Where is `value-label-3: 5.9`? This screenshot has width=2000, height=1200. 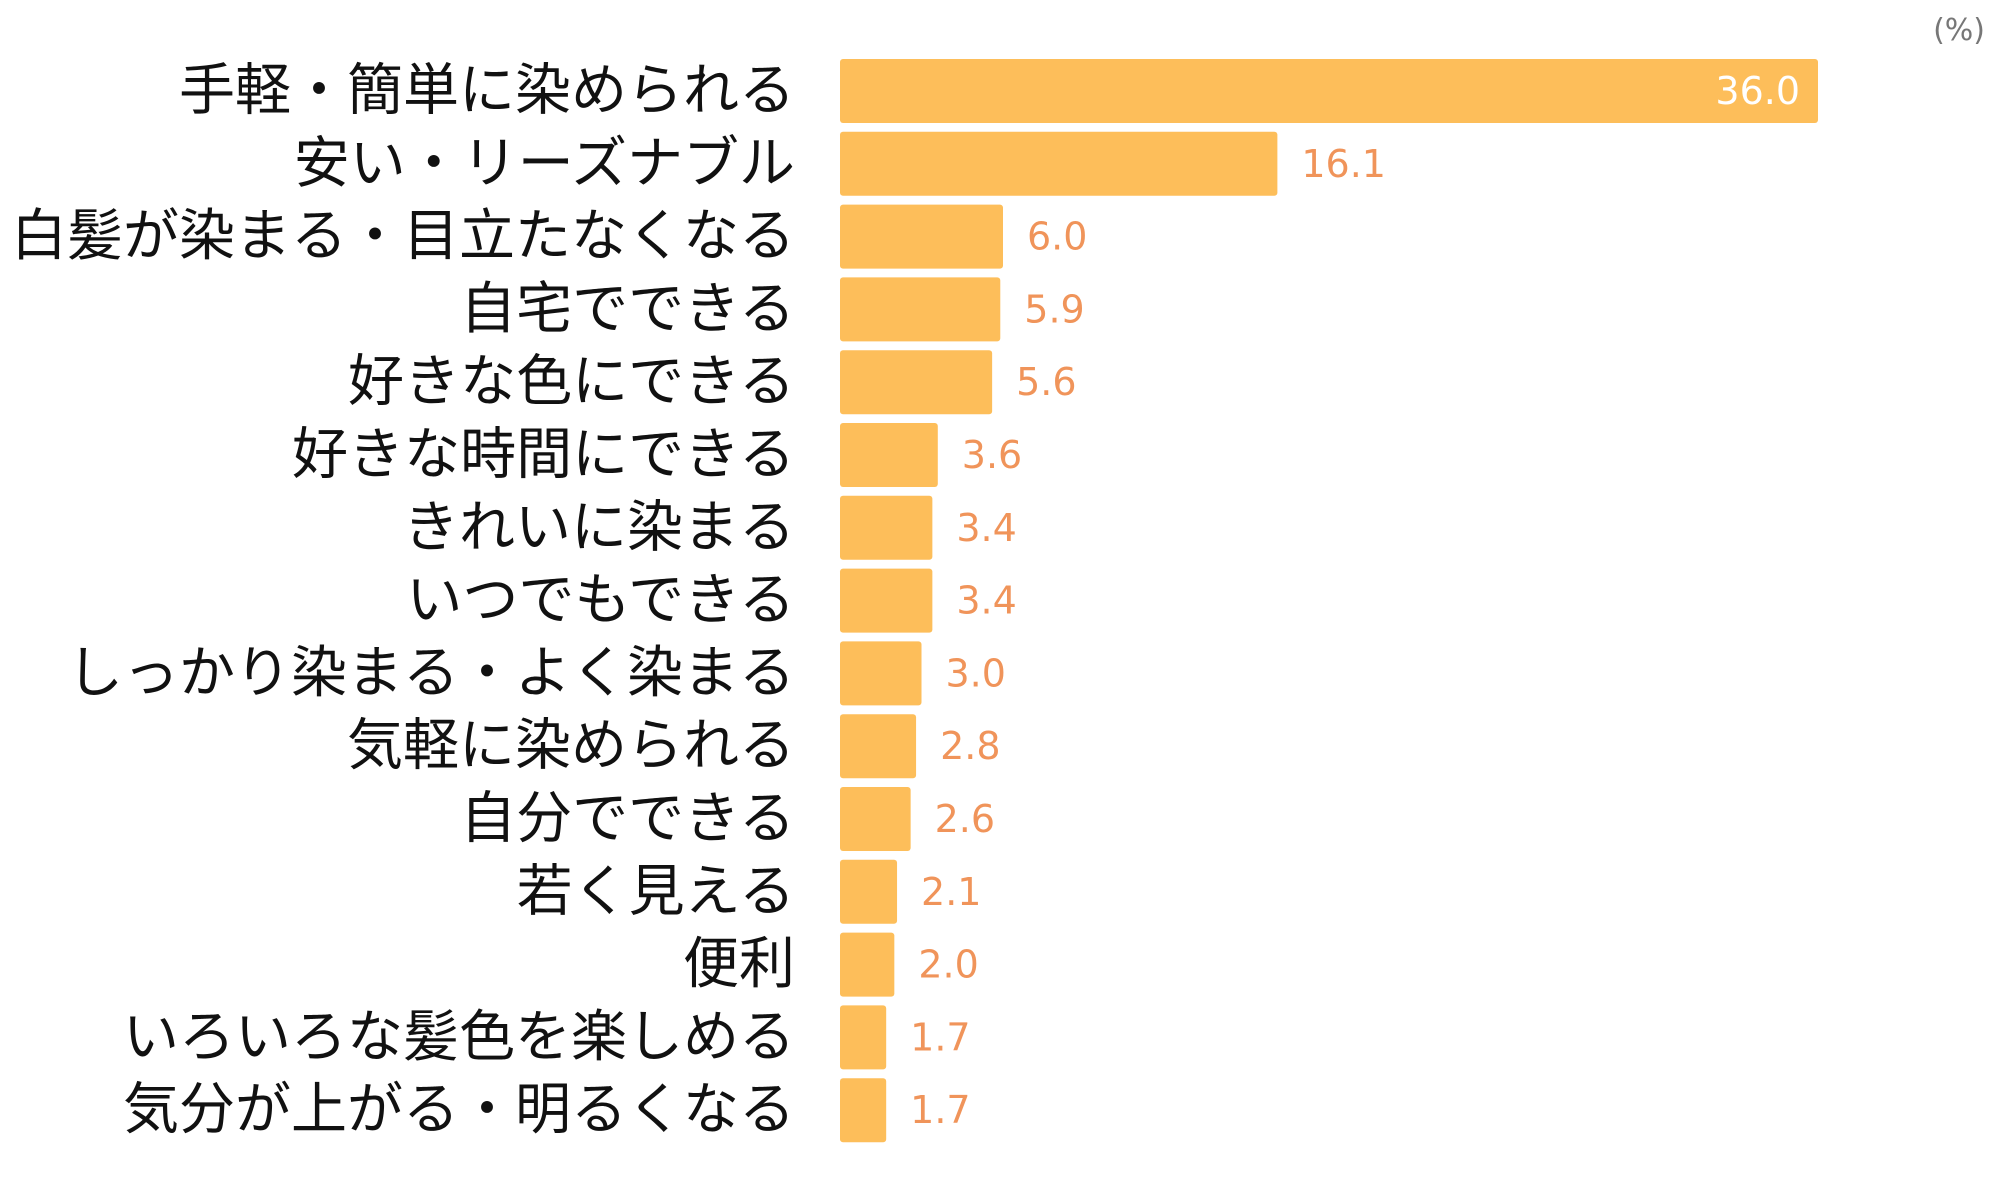 value-label-3: 5.9 is located at coordinates (1054, 309).